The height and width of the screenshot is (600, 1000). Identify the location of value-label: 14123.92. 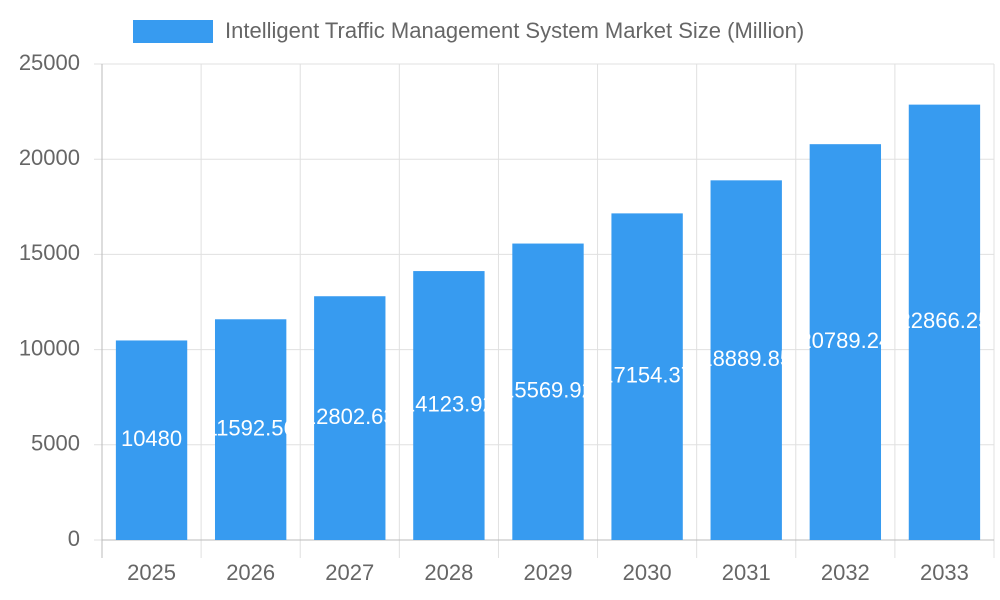
(449, 403).